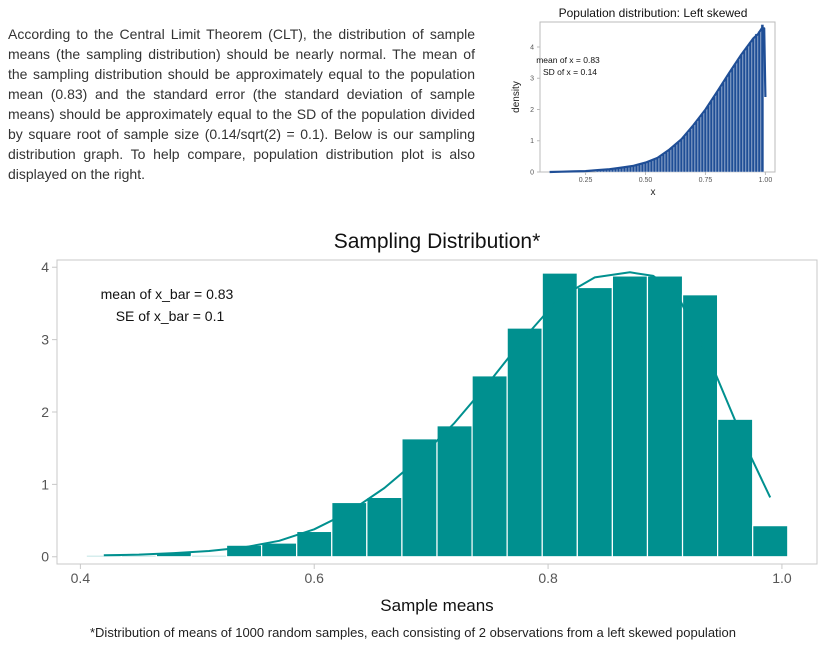 This screenshot has width=826, height=650. I want to click on sampling-mean-annotation: mean of x_bar = 0.83, so click(167, 294).